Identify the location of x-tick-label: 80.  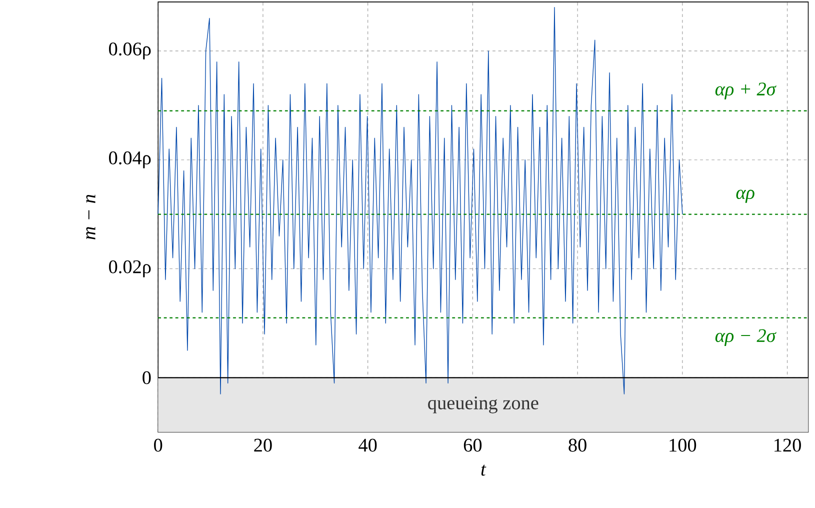
(577, 445).